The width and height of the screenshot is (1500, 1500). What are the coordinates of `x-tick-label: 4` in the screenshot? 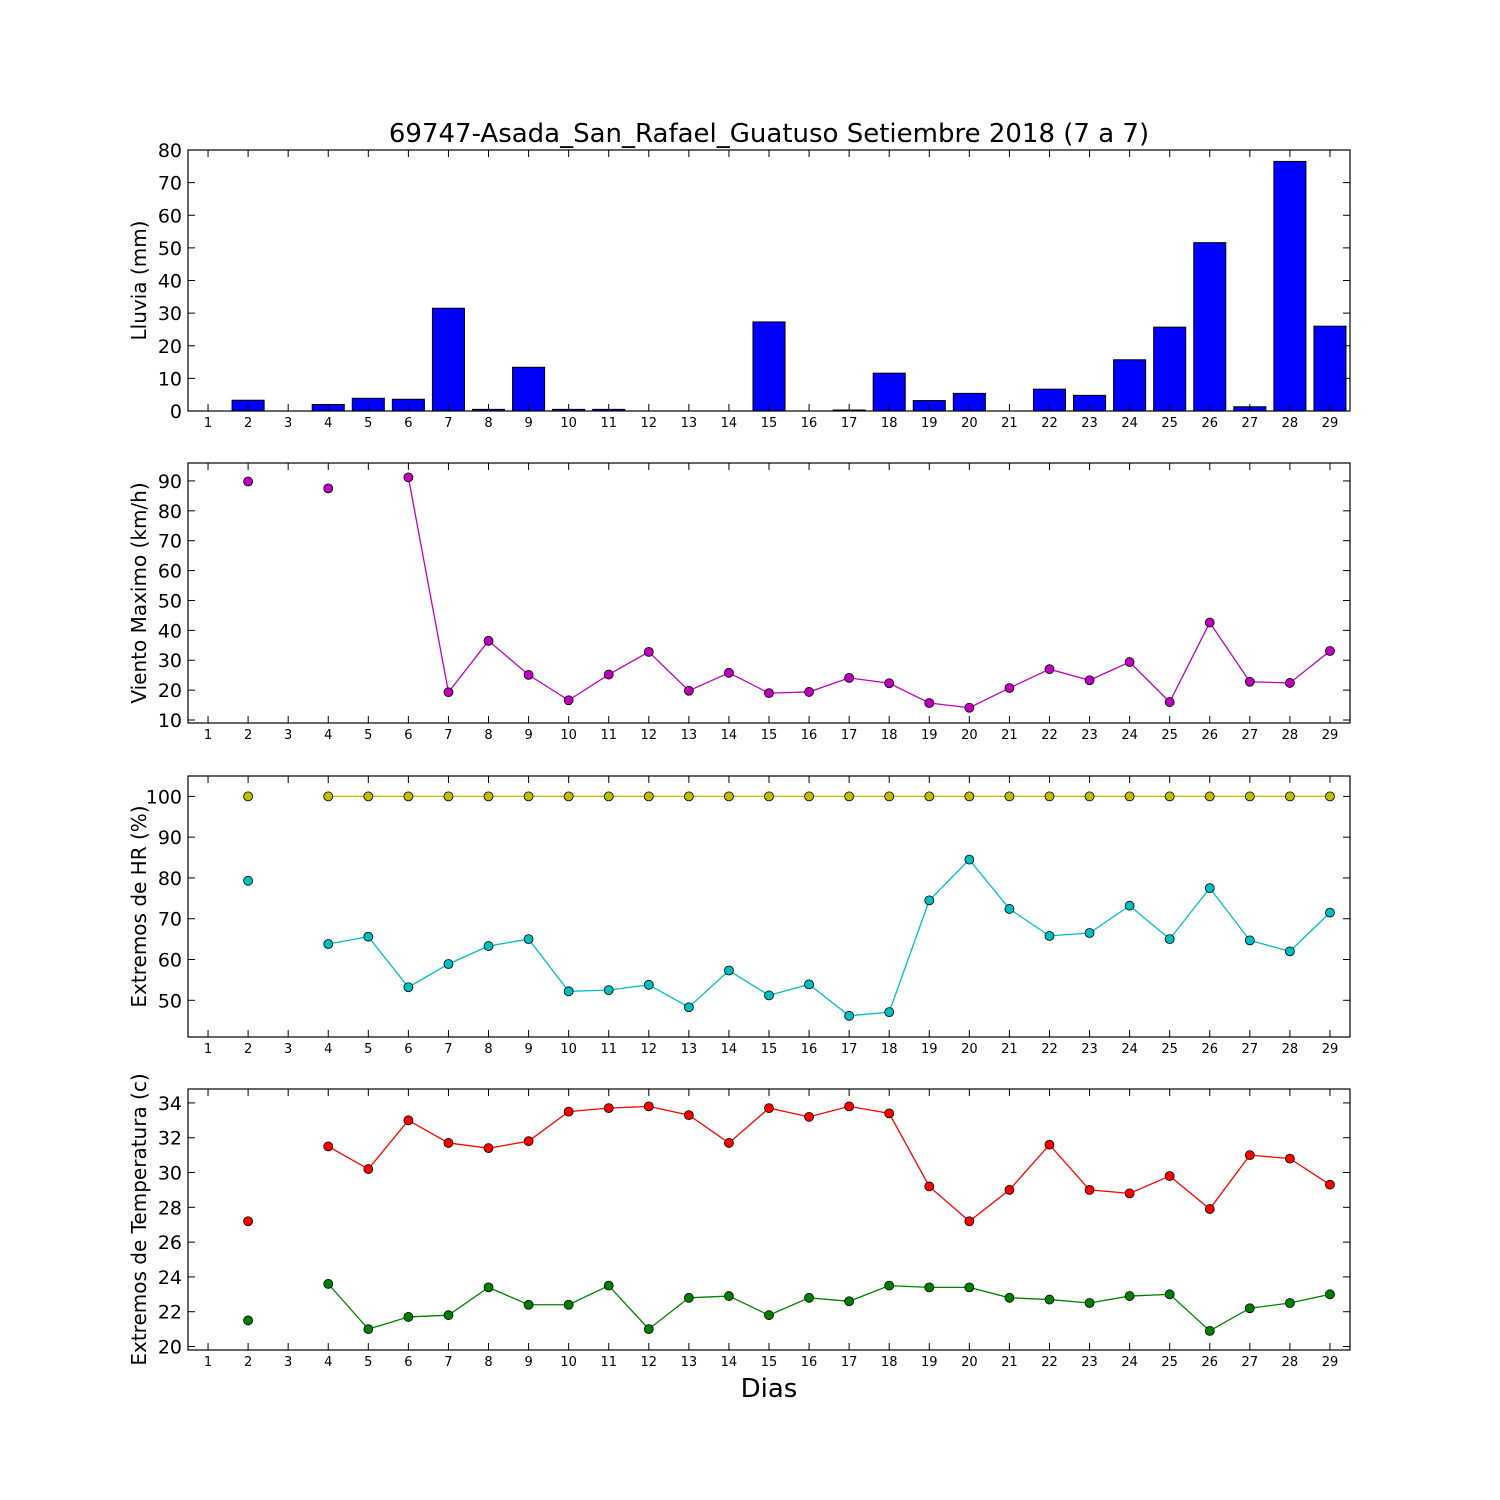 It's located at (328, 423).